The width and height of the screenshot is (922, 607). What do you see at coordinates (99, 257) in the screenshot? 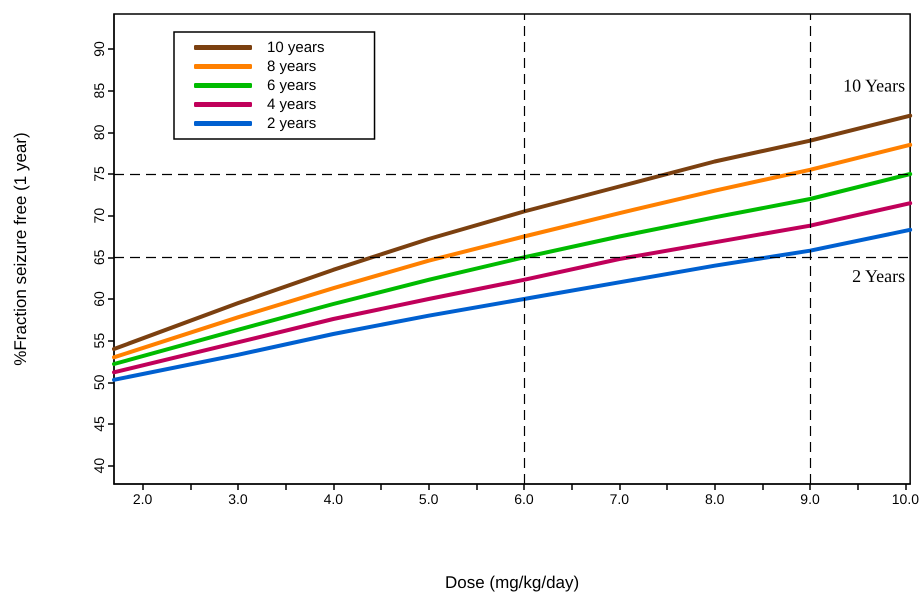
I see `y-tick-label: 65` at bounding box center [99, 257].